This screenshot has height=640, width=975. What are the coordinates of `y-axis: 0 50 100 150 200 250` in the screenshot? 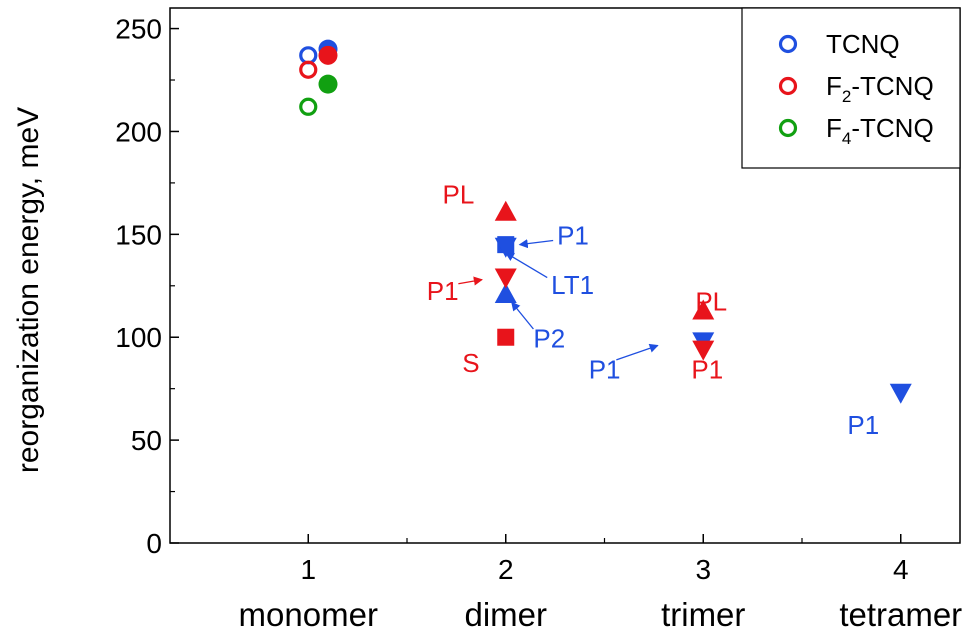 It's located at (147, 286).